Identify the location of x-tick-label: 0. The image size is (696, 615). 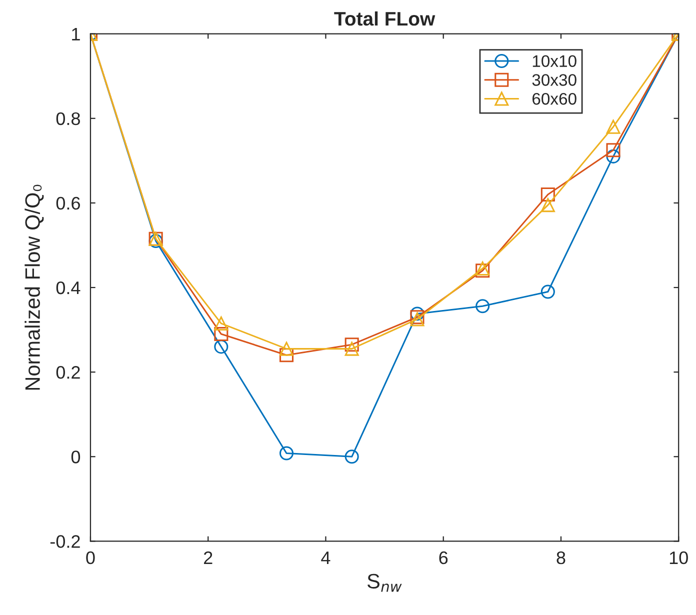
(90, 557).